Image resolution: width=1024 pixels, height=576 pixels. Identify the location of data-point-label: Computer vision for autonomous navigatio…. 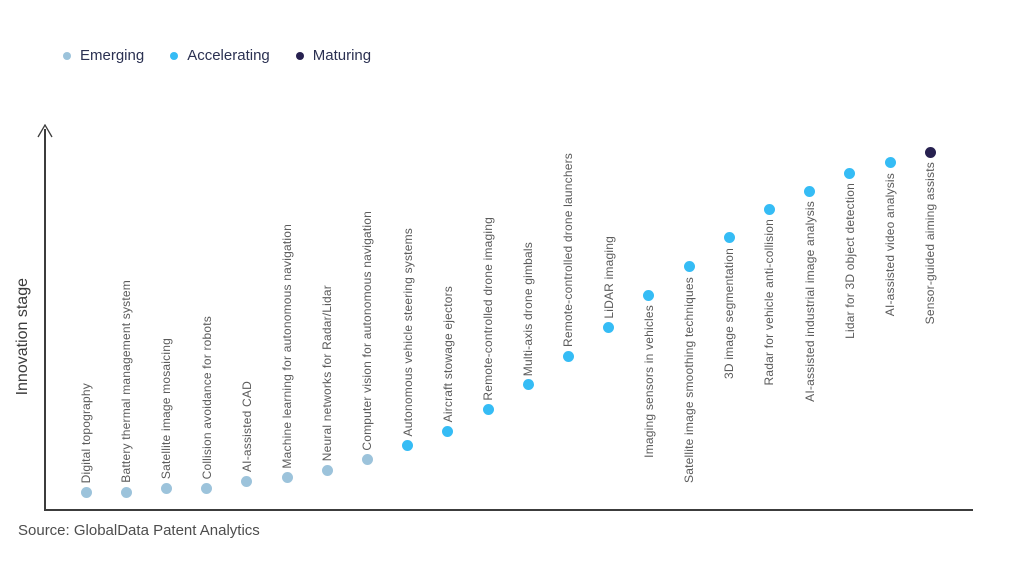
(367, 331).